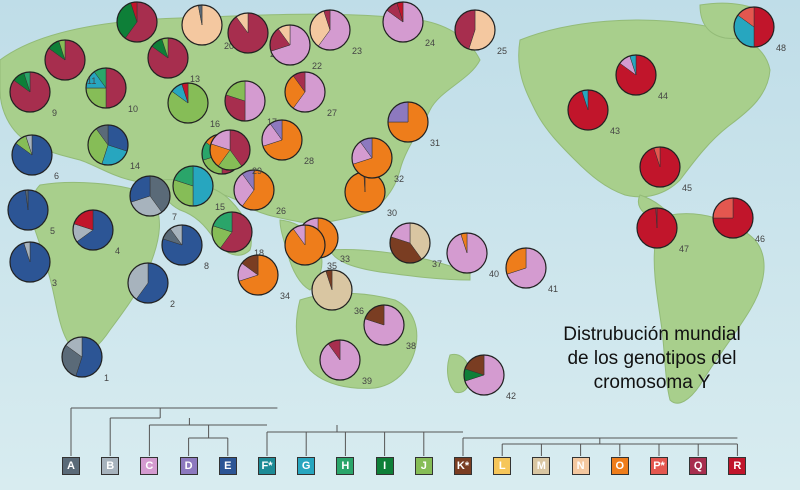 Image resolution: width=800 pixels, height=490 pixels. What do you see at coordinates (185, 247) in the screenshot?
I see `pie-chart-8: 8` at bounding box center [185, 247].